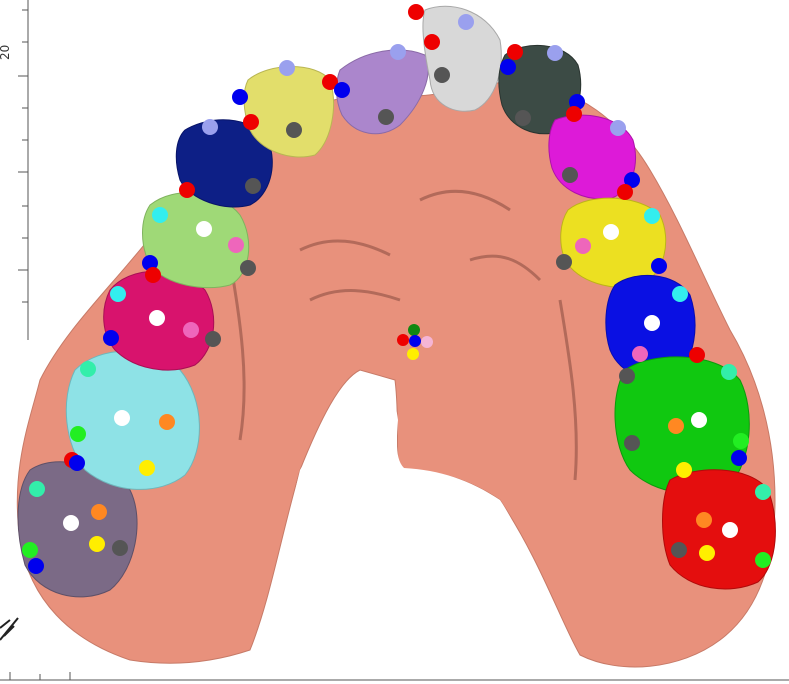 This screenshot has height=684, width=789. What do you see at coordinates (23, 170) in the screenshot?
I see `vertical-axis` at bounding box center [23, 170].